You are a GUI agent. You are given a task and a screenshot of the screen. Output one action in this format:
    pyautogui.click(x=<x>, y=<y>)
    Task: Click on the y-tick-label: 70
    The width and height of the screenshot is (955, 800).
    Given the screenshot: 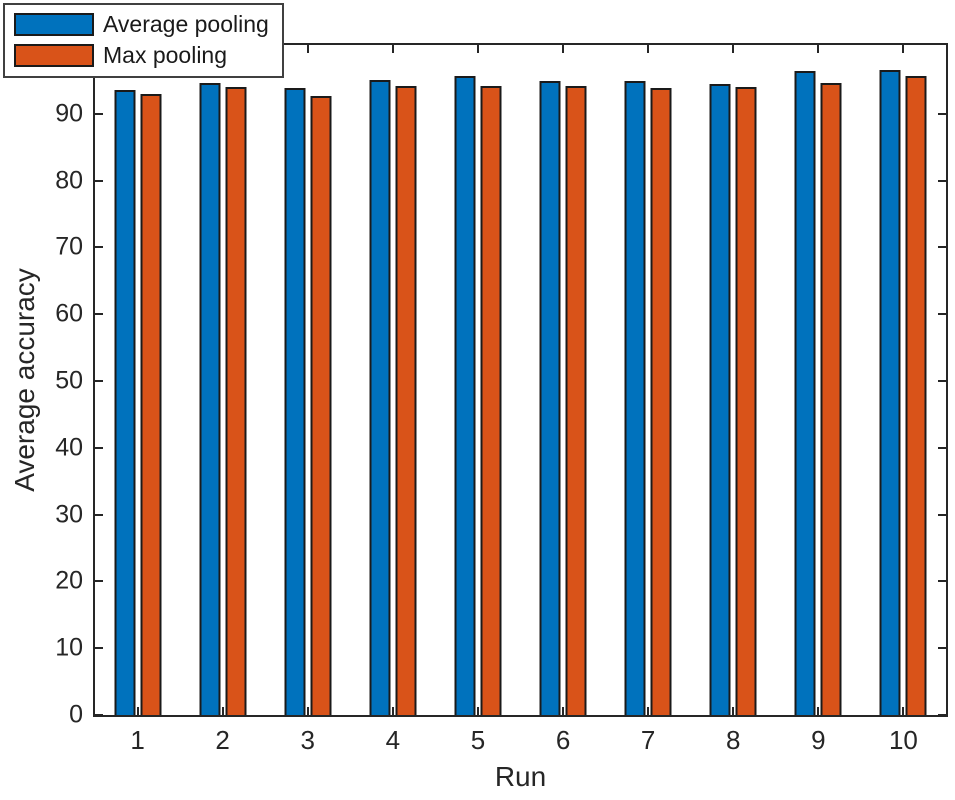 What is the action you would take?
    pyautogui.click(x=69, y=246)
    